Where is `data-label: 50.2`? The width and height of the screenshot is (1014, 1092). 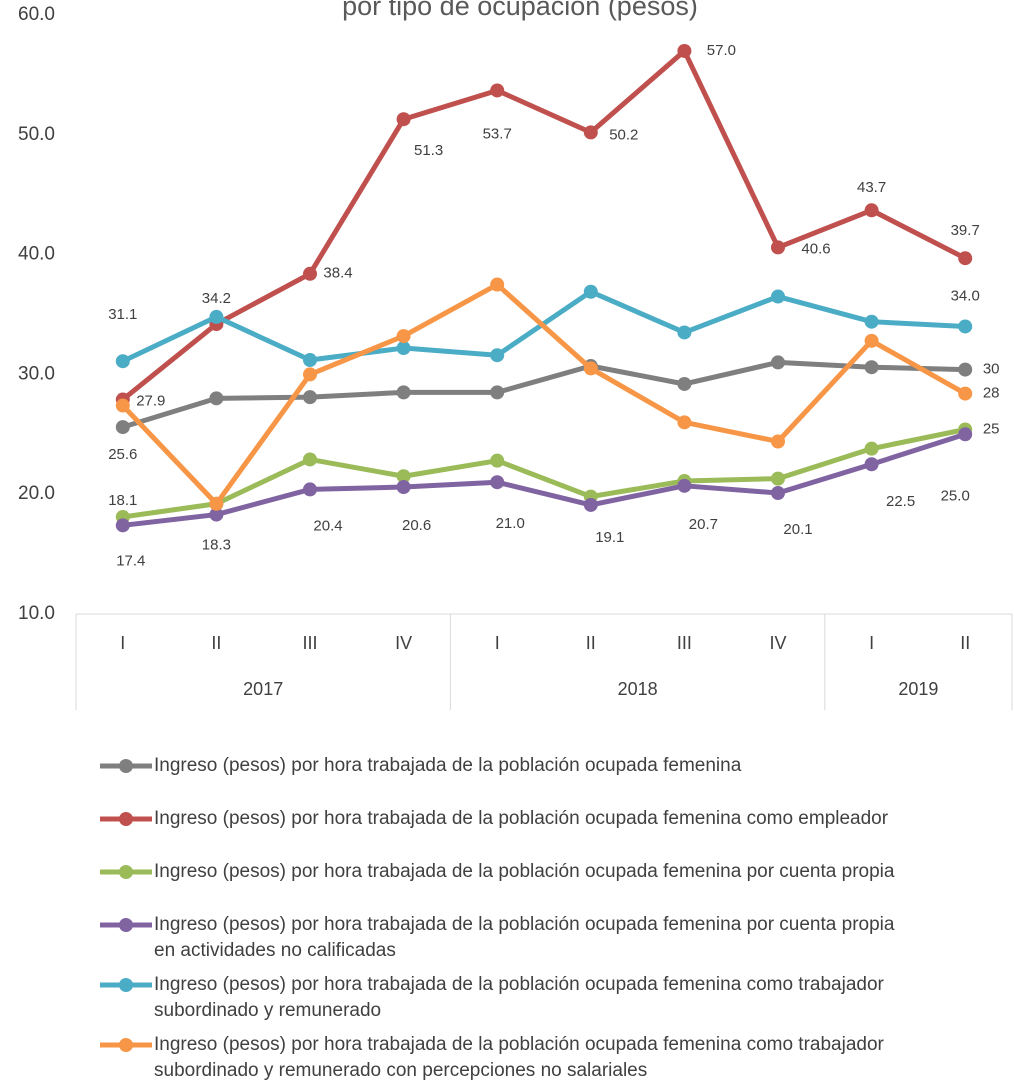
data-label: 50.2 is located at coordinates (623, 134).